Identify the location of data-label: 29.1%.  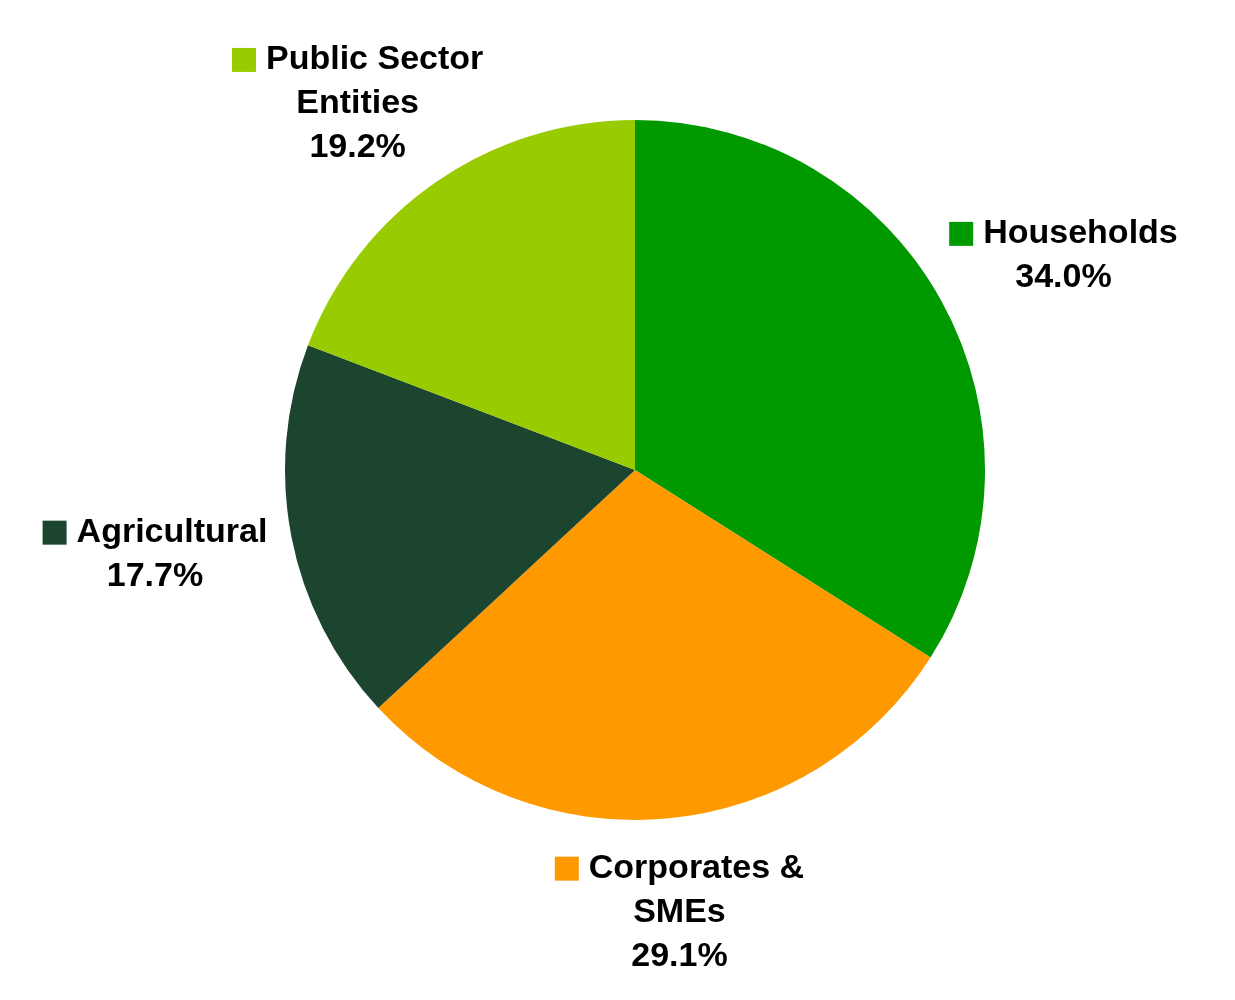
(679, 954).